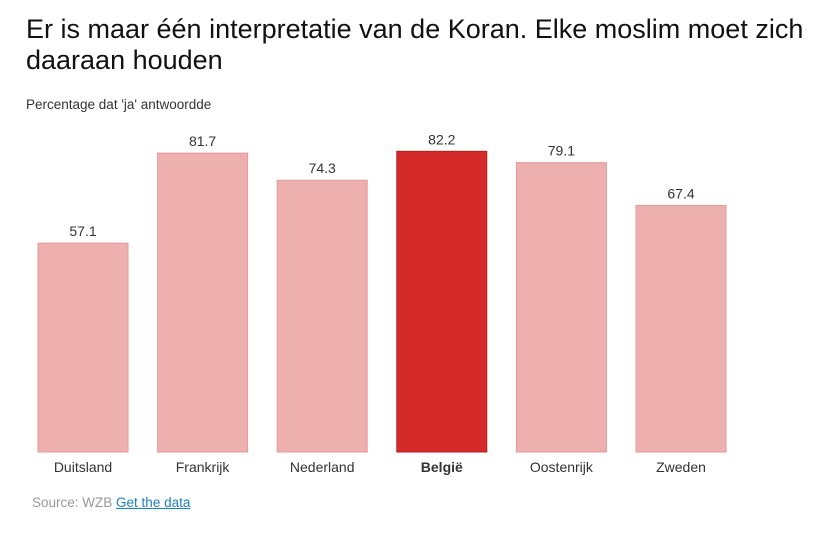 This screenshot has width=825, height=535. I want to click on bar-duitsland, so click(83, 347).